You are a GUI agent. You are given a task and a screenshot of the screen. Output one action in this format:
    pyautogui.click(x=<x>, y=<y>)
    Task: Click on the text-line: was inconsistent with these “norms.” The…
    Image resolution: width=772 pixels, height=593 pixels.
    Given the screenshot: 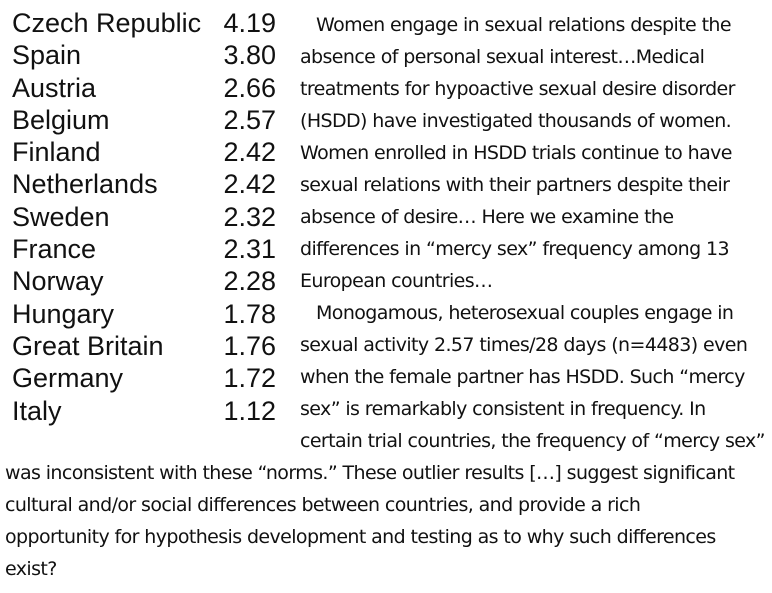 What is the action you would take?
    pyautogui.click(x=370, y=473)
    